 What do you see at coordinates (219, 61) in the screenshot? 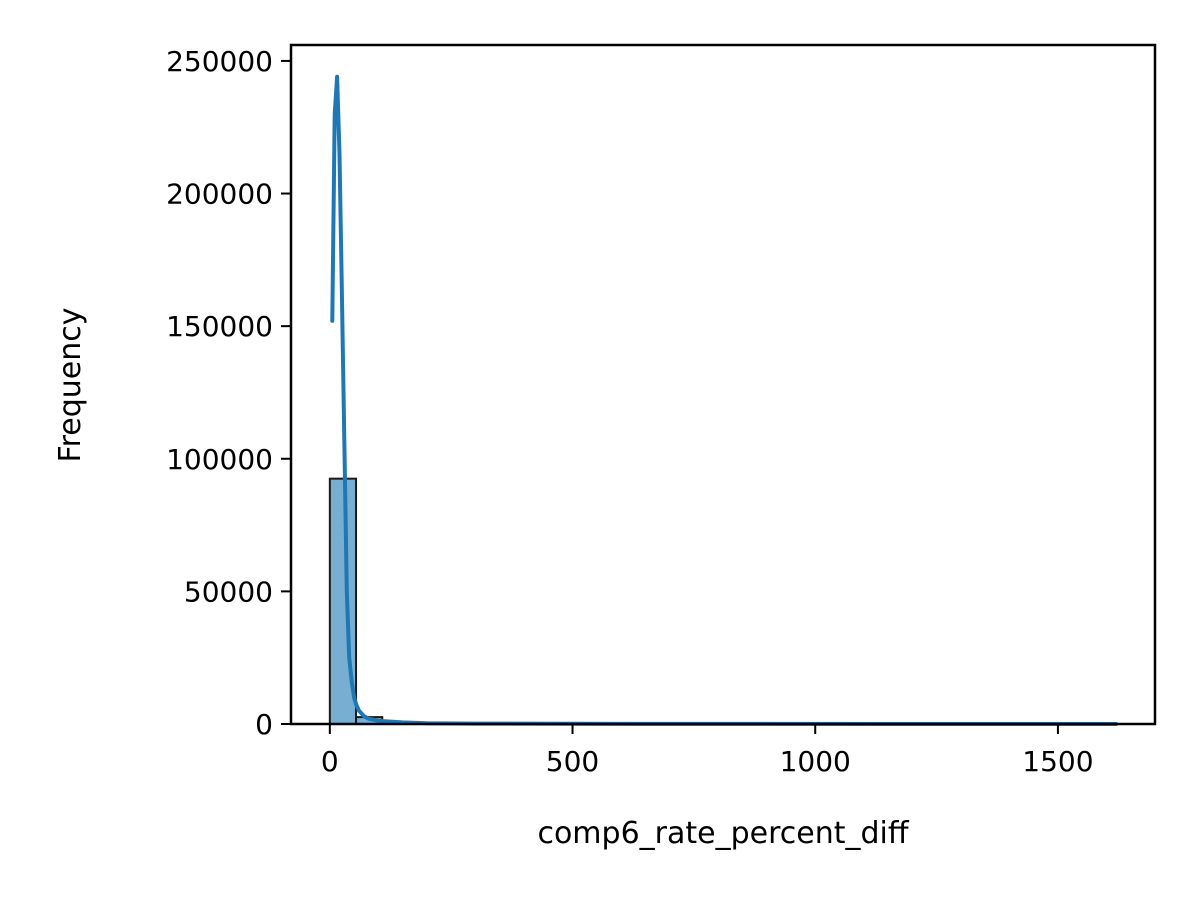
I see `y-tick-label: 250000` at bounding box center [219, 61].